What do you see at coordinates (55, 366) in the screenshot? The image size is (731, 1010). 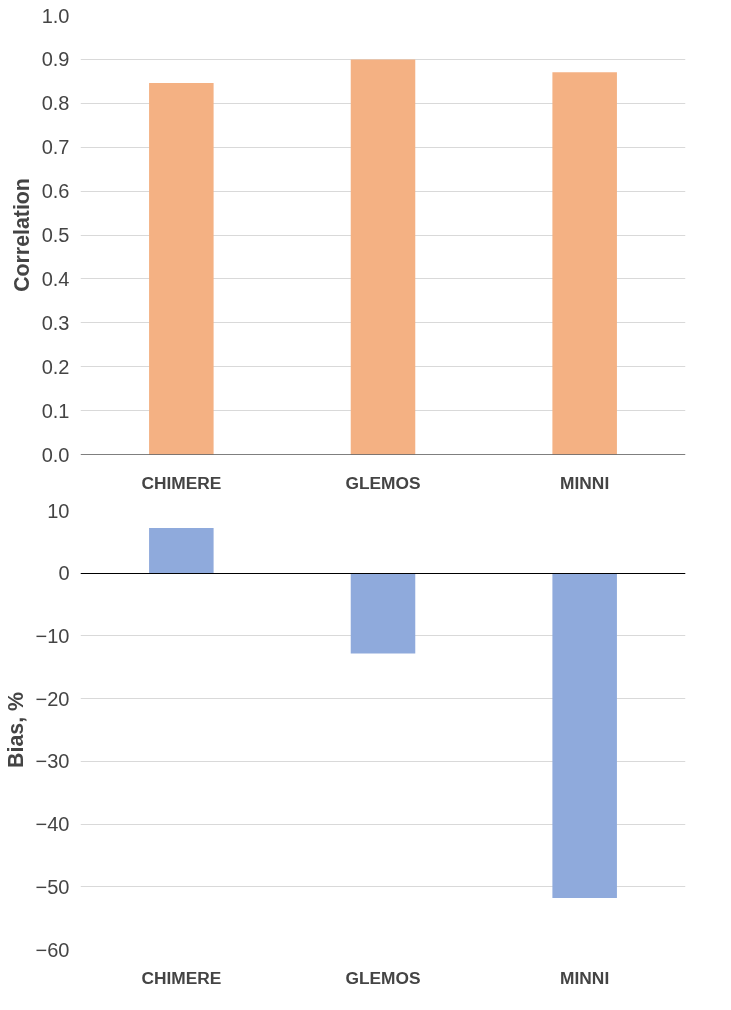 I see `y-tick-label: 0.2` at bounding box center [55, 366].